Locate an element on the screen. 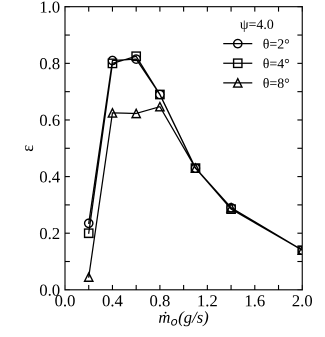 The image size is (325, 337). y-tick-label: 0.8 is located at coordinates (50, 64).